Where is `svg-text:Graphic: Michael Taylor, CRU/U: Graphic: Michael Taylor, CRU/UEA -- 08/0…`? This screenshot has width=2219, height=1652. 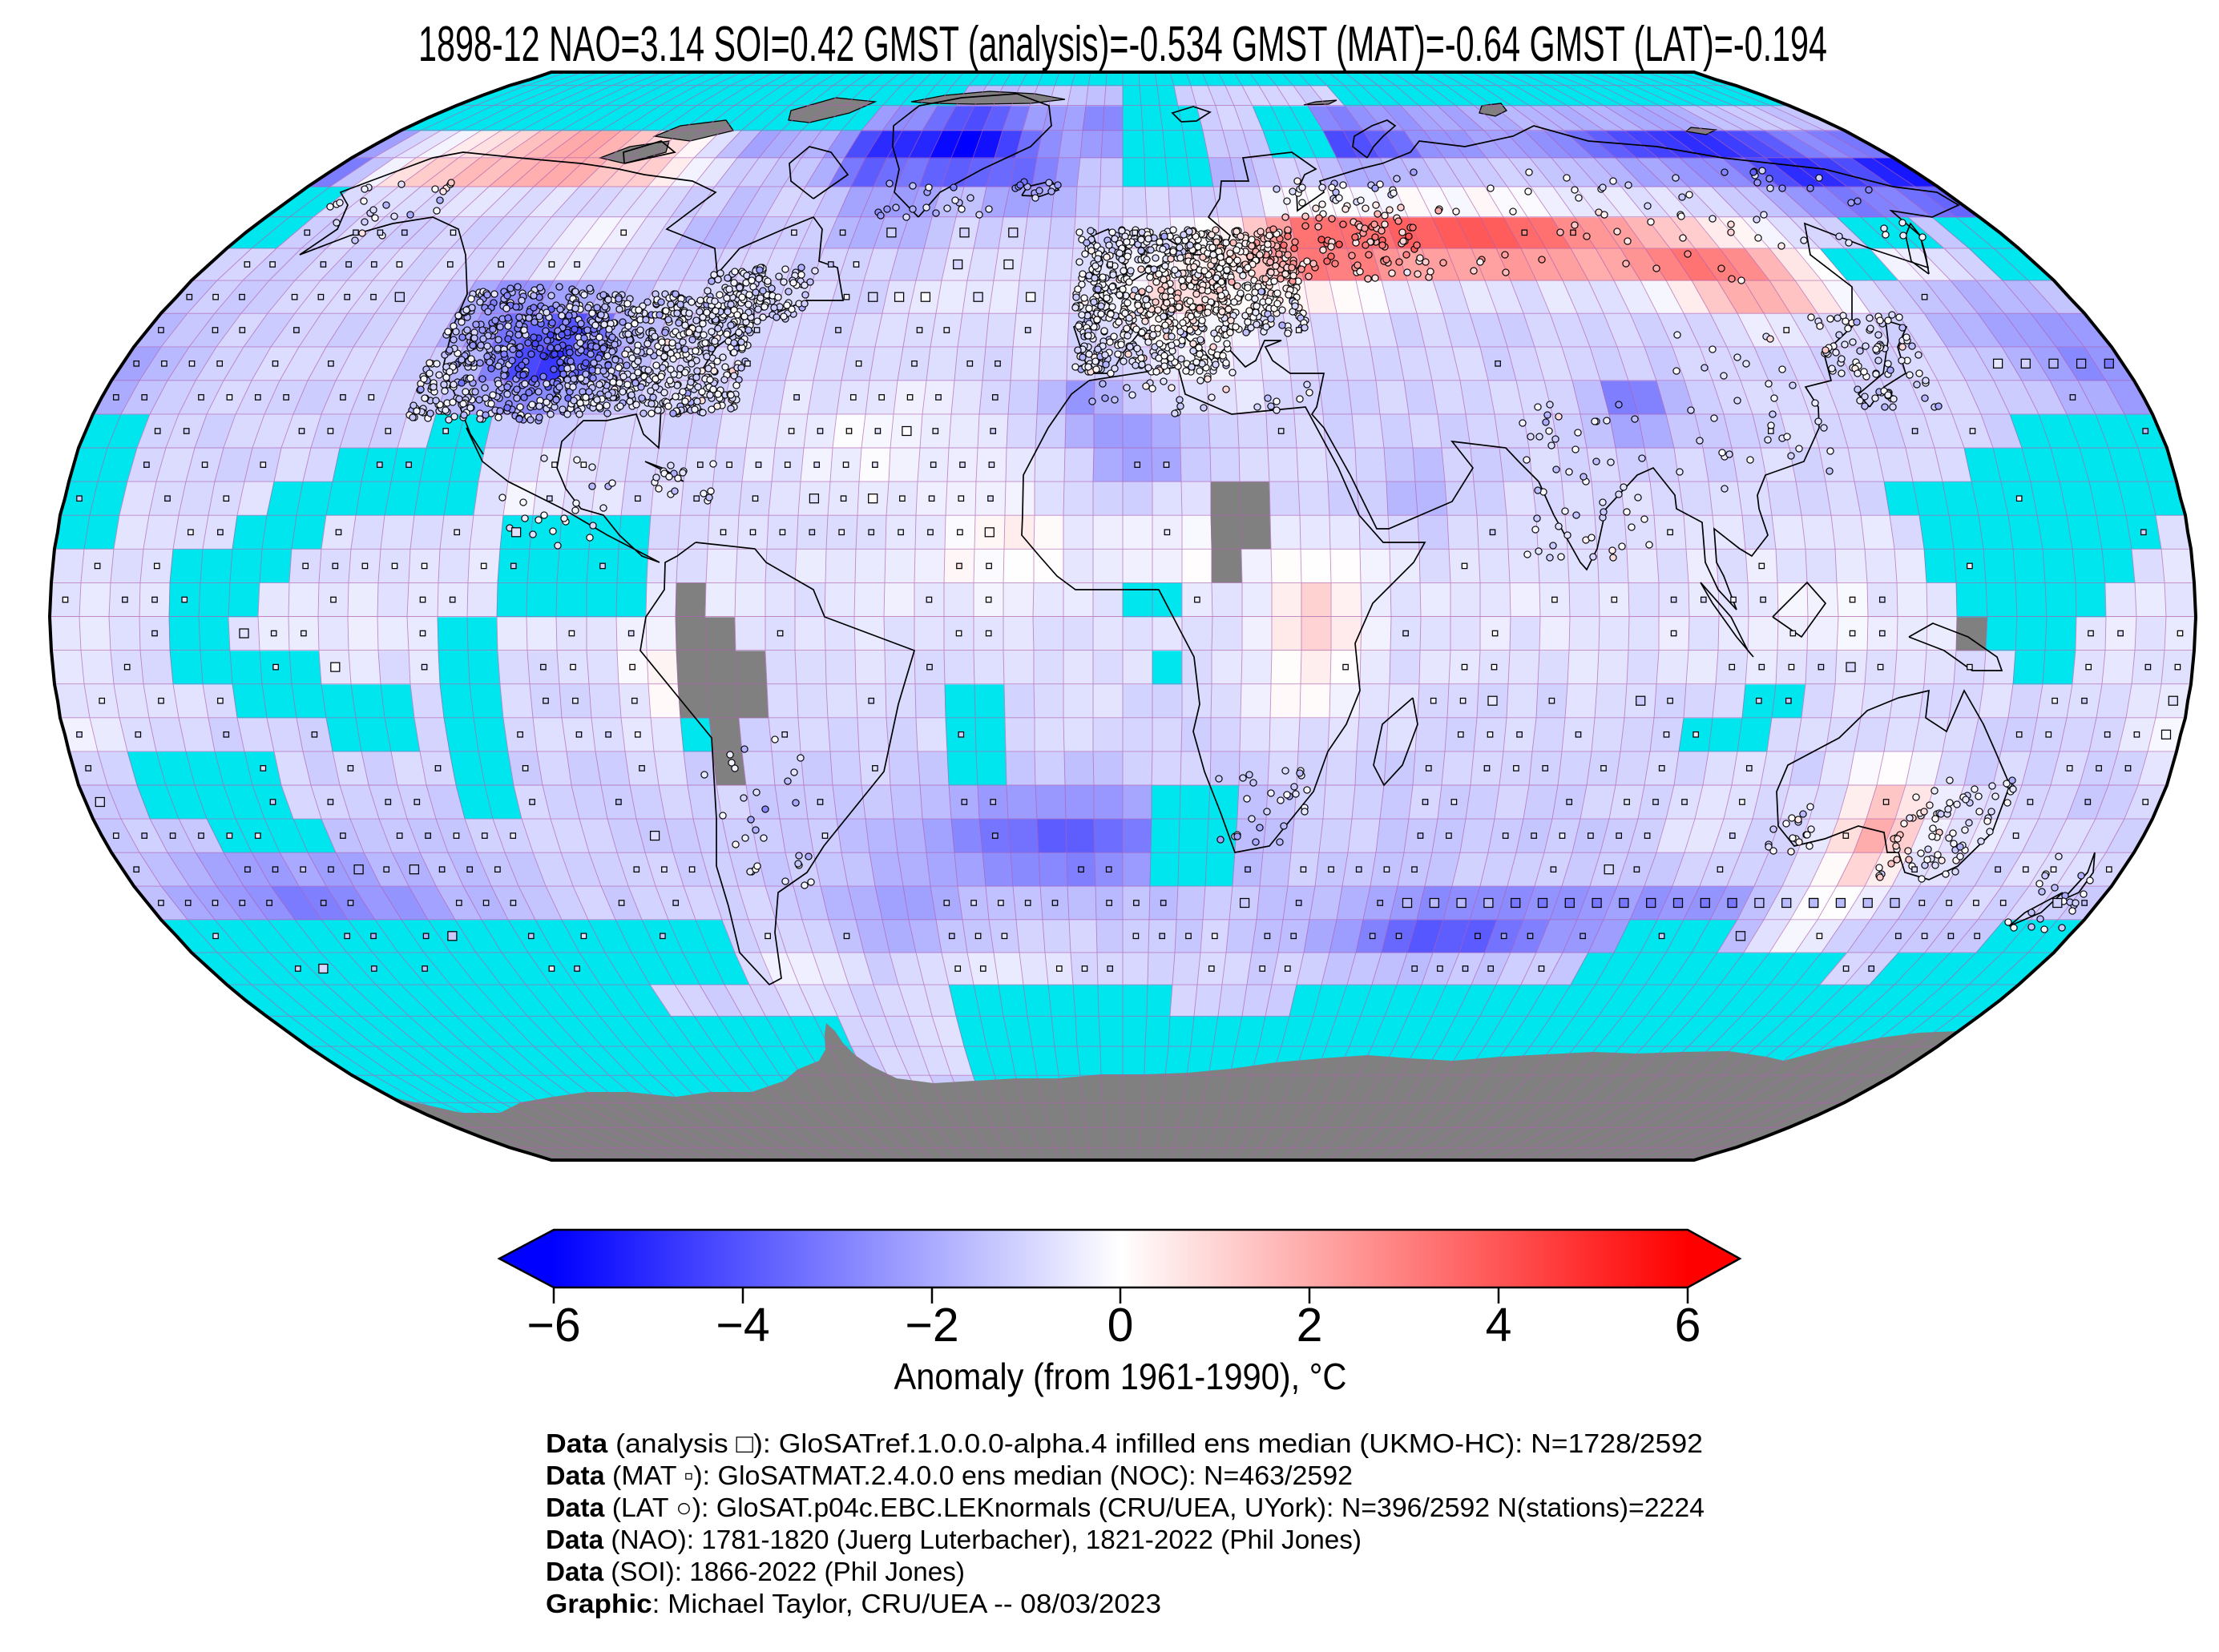
svg-text:Graphic: Michael Taylor, CRU/U: Graphic: Michael Taylor, CRU/UEA -- 08/0… is located at coordinates (854, 1603).